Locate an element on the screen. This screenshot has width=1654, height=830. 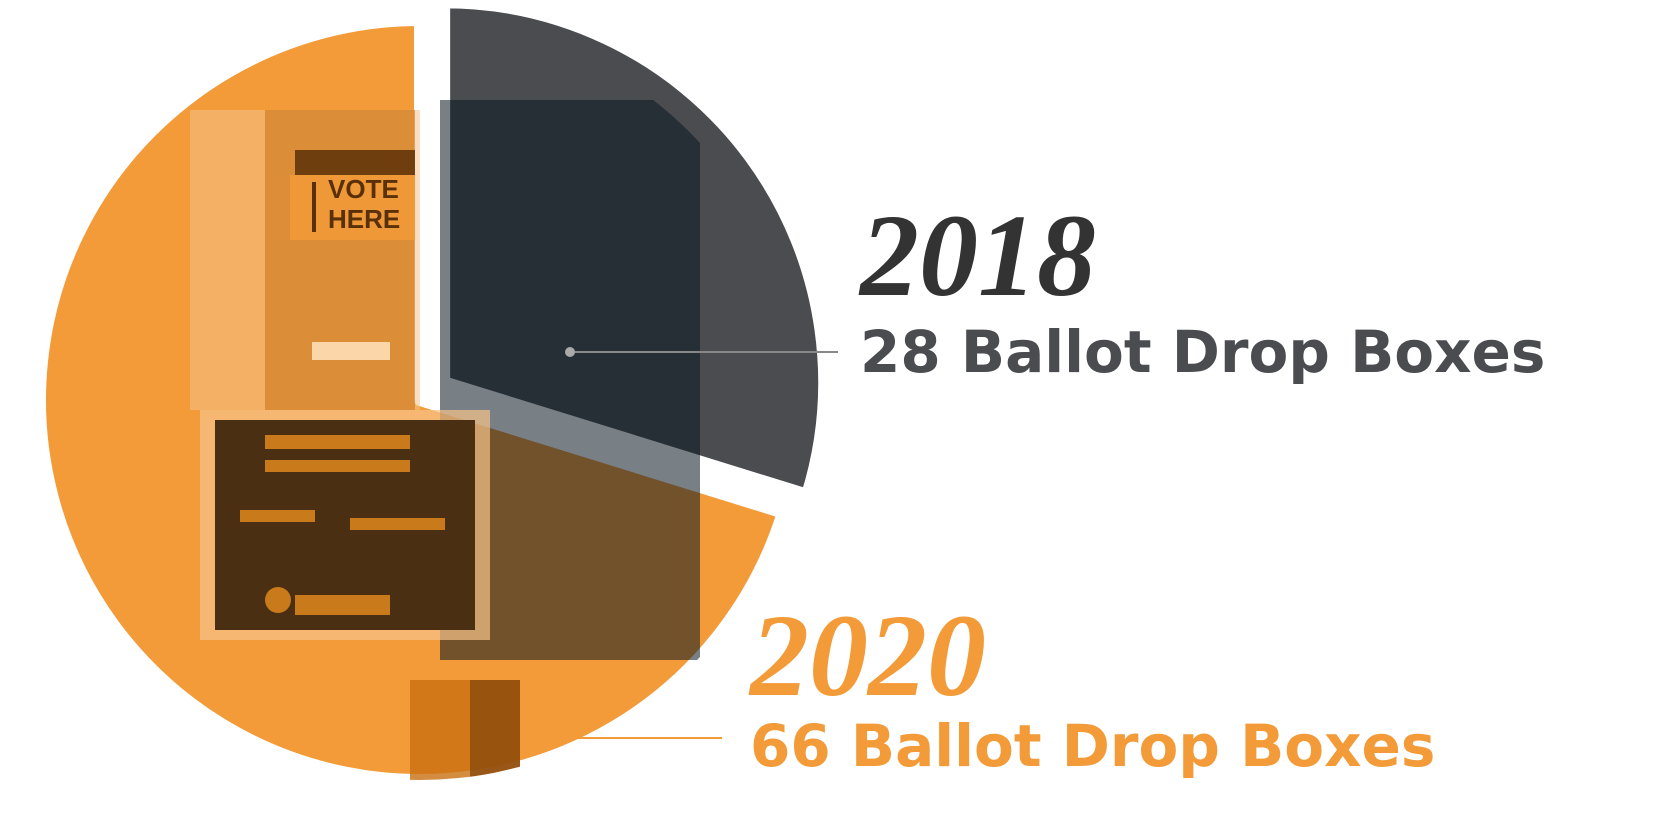
panel-dot is located at coordinates (278, 600).